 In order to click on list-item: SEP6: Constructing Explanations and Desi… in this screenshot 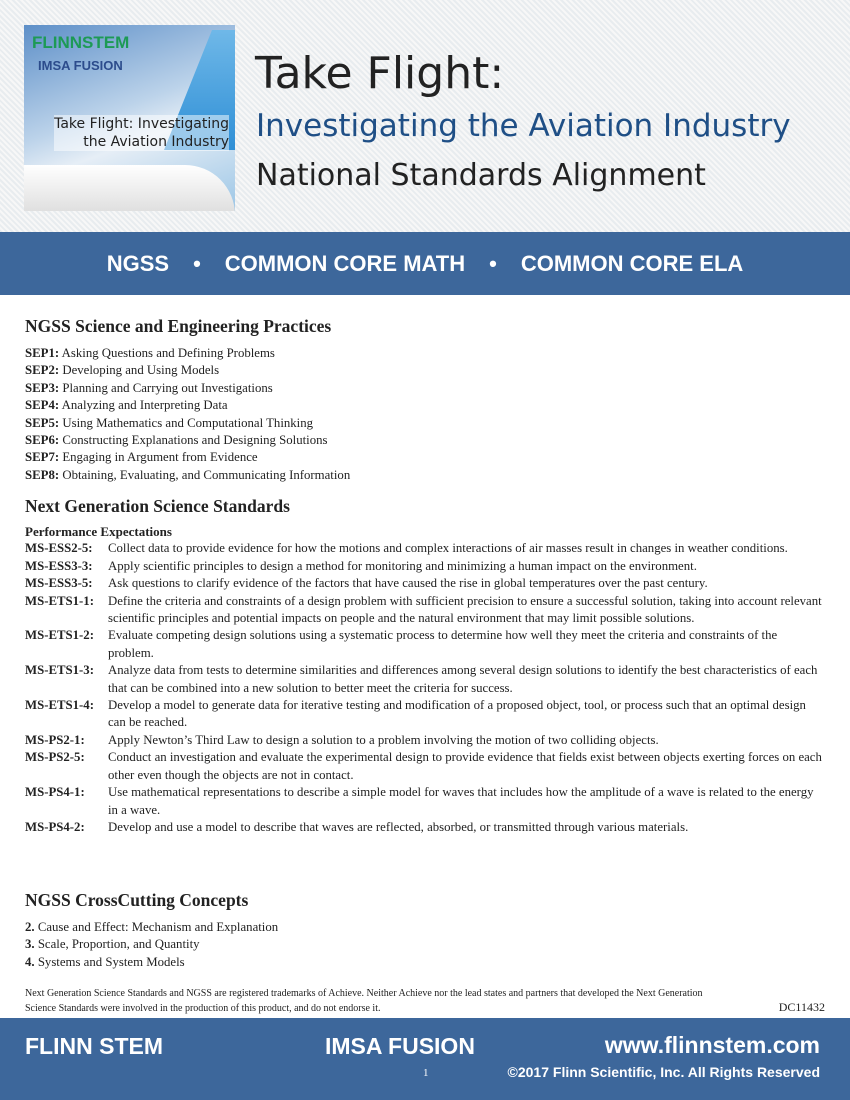, I will do `click(187, 440)`.